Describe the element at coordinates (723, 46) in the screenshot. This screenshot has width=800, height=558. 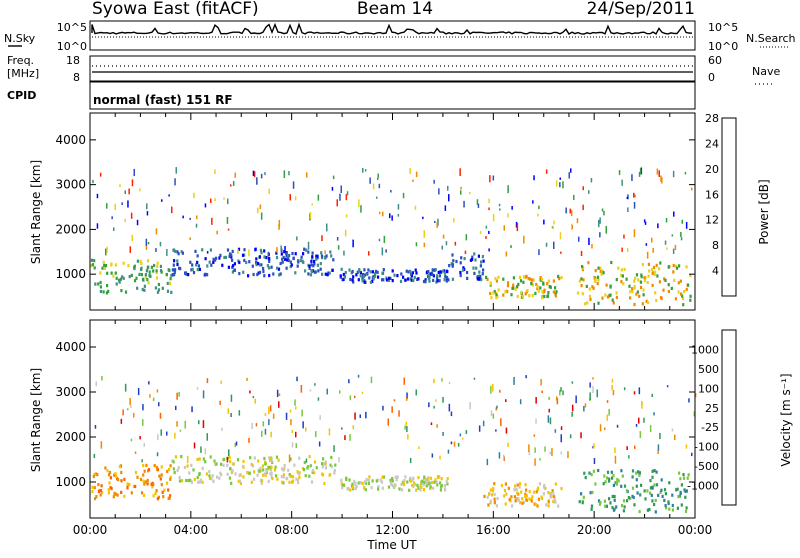
I see `noise-right-tick-bottom: 10^0` at that location.